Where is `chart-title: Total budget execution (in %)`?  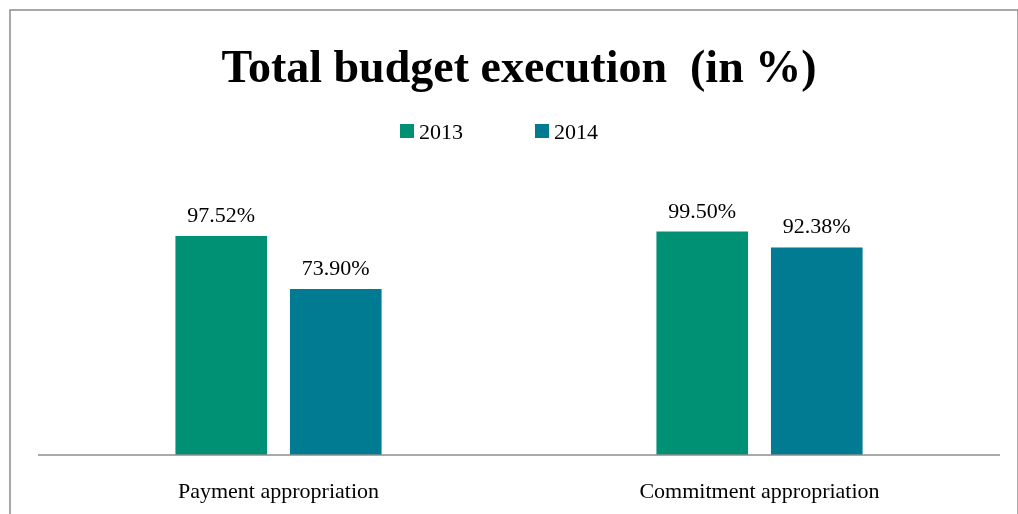
chart-title: Total budget execution (in %) is located at coordinates (519, 66).